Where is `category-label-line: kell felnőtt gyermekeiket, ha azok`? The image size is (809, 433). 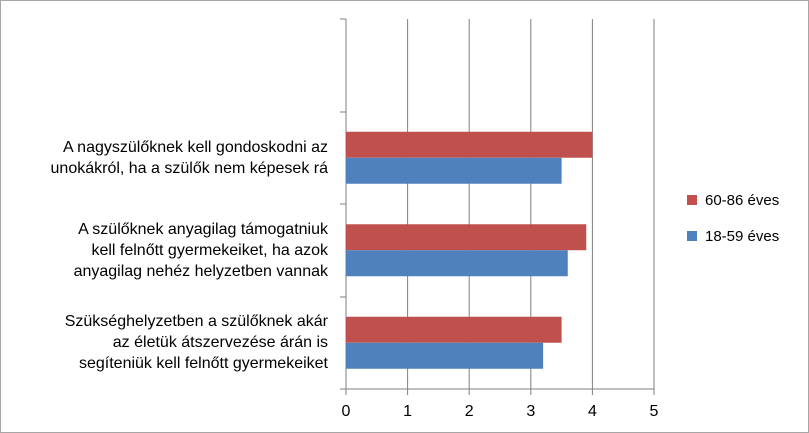 category-label-line: kell felnőtt gyermekeiket, ha azok is located at coordinates (209, 250).